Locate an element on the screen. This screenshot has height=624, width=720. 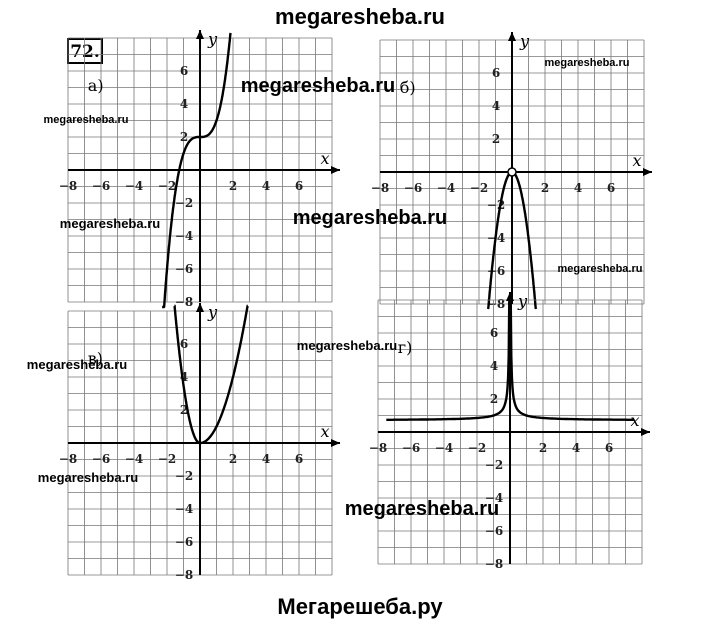
panel-label: в) is located at coordinates (95, 358).